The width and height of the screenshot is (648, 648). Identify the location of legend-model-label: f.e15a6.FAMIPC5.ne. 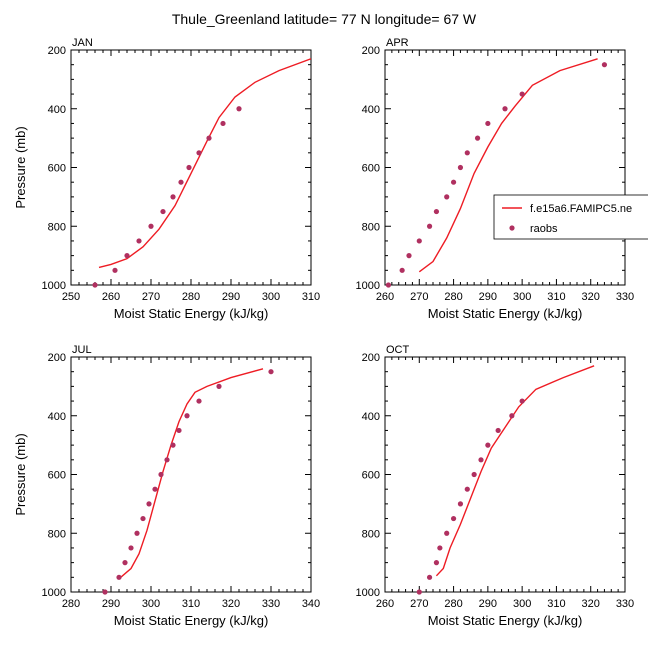
(581, 209).